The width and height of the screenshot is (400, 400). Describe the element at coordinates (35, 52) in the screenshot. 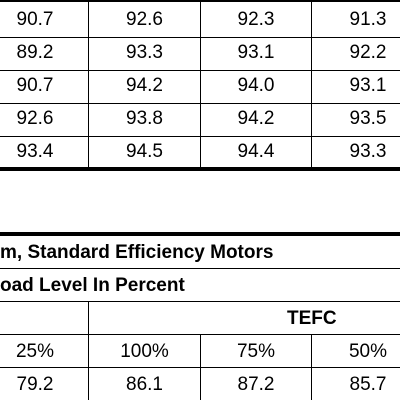

I see `table-cell: 89.2` at that location.